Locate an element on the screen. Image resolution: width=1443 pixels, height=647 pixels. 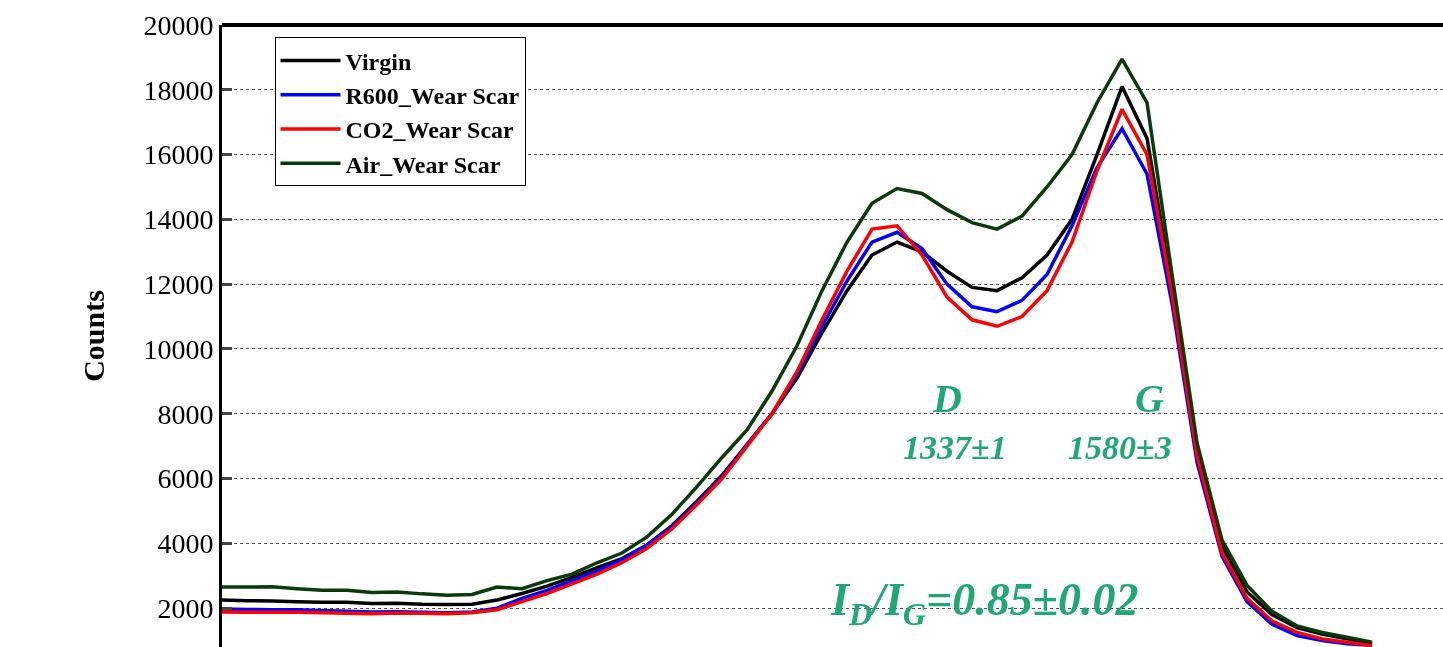
y-tick-label: 16000 is located at coordinates (178, 155).